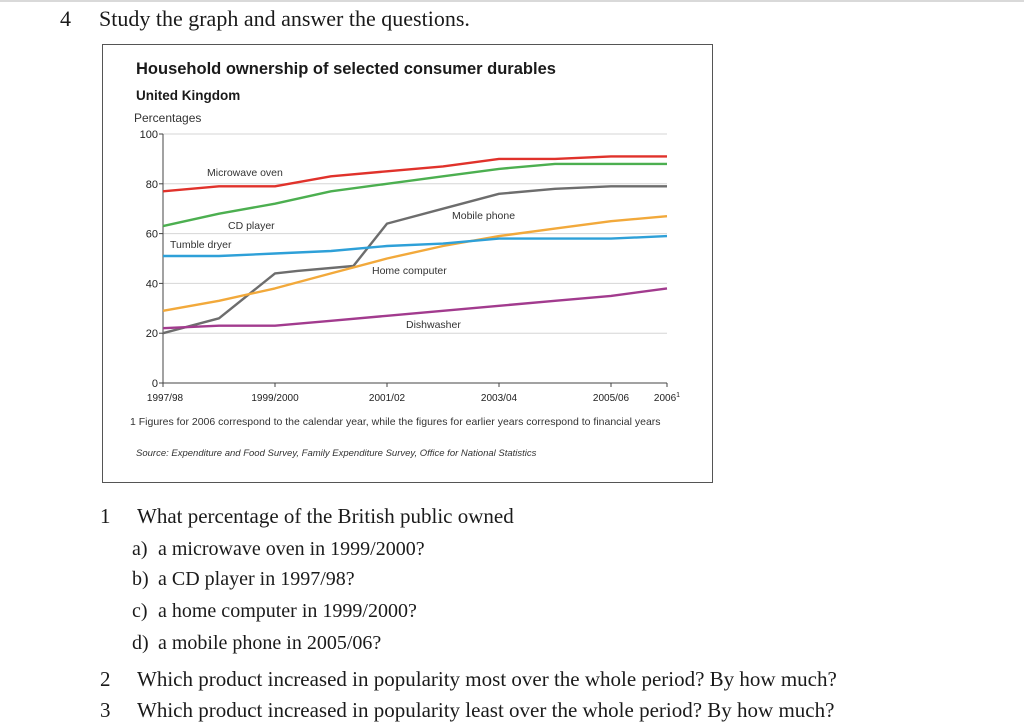 This screenshot has height=723, width=1024. What do you see at coordinates (140, 579) in the screenshot?
I see `subitem-letter: b)` at bounding box center [140, 579].